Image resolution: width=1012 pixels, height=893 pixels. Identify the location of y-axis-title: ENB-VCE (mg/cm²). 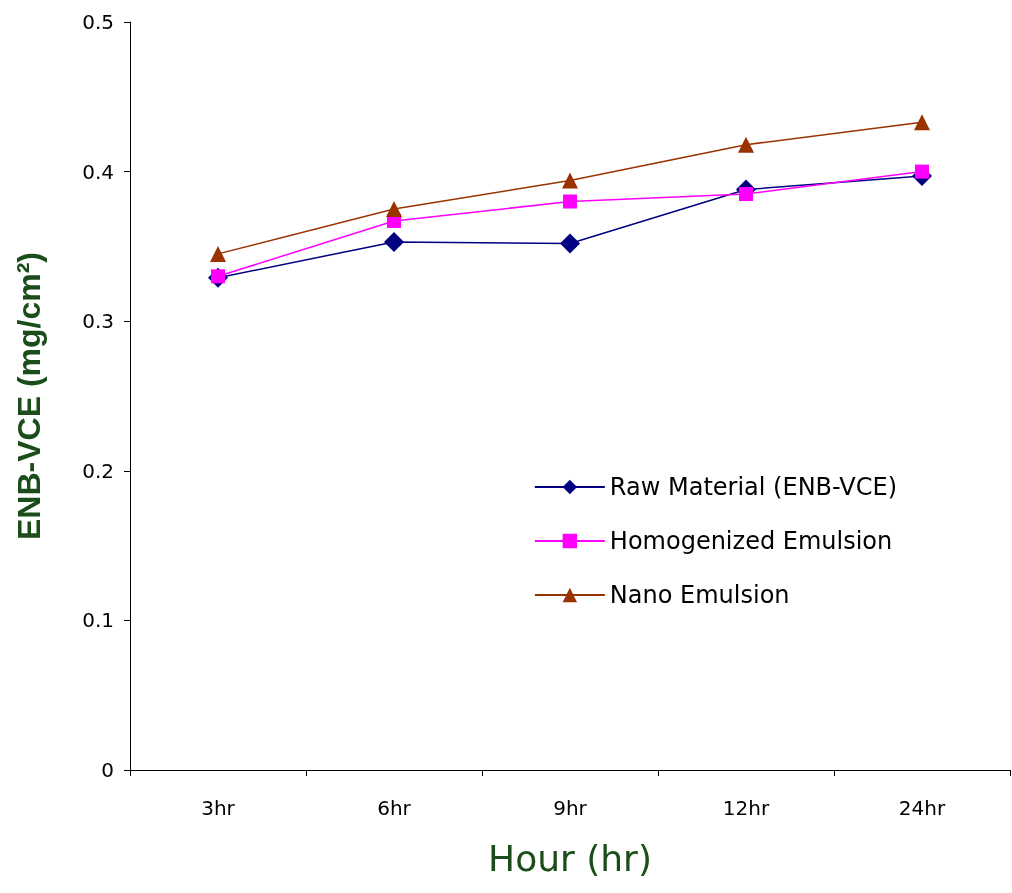
(29, 396).